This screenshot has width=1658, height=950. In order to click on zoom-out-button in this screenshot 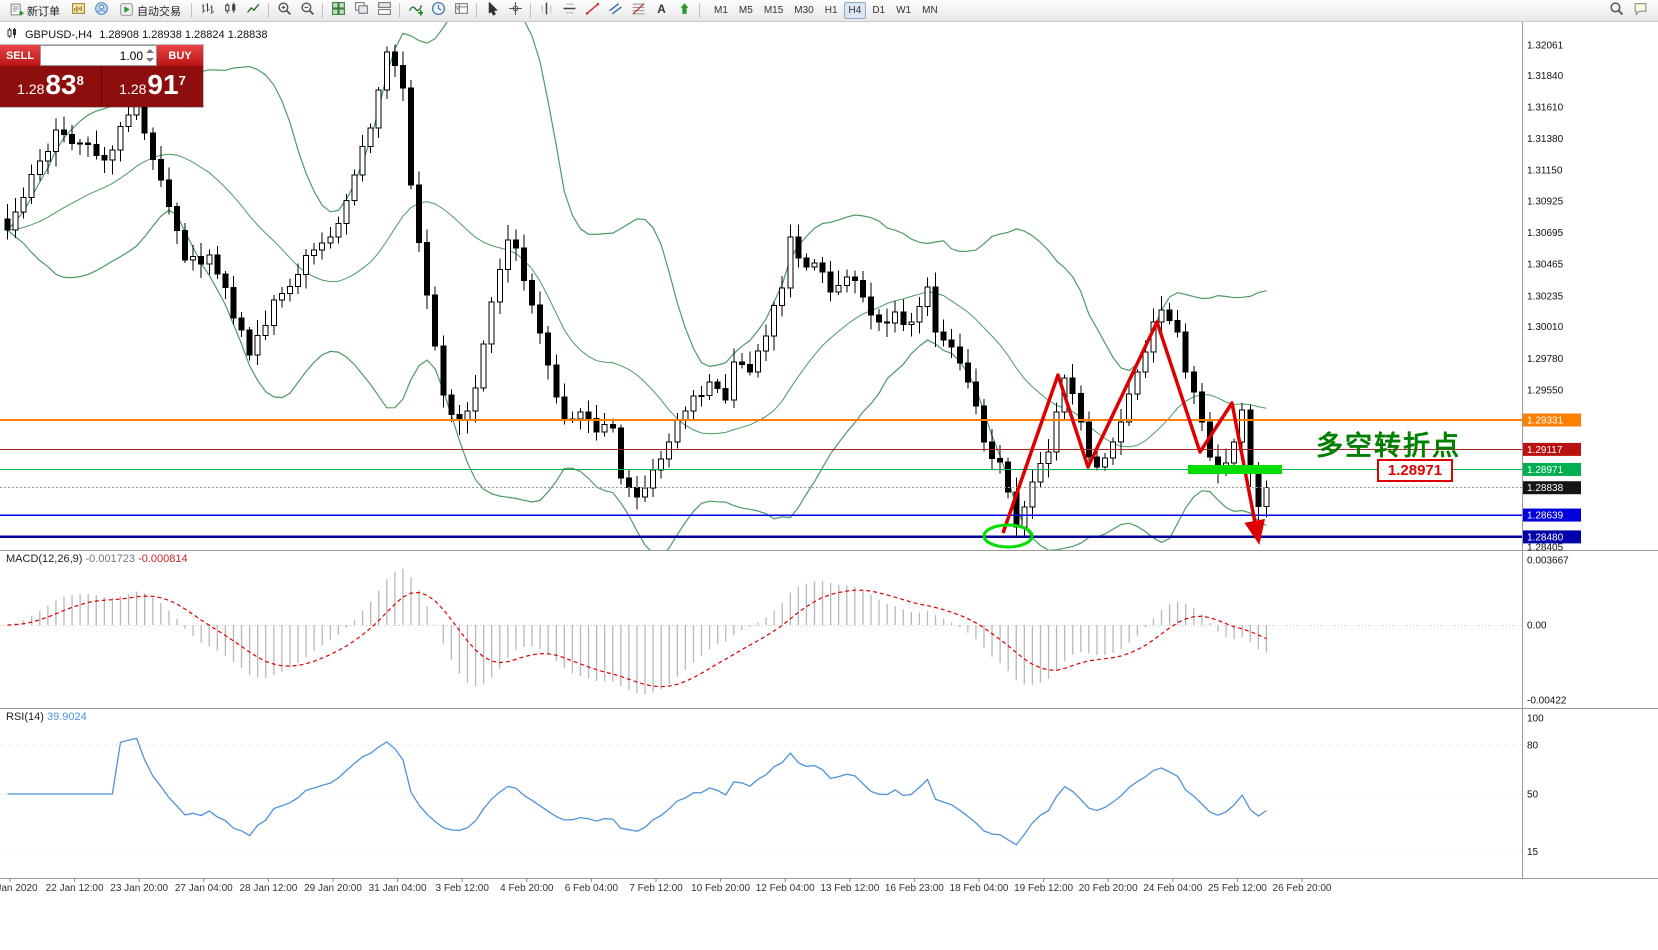, I will do `click(307, 10)`.